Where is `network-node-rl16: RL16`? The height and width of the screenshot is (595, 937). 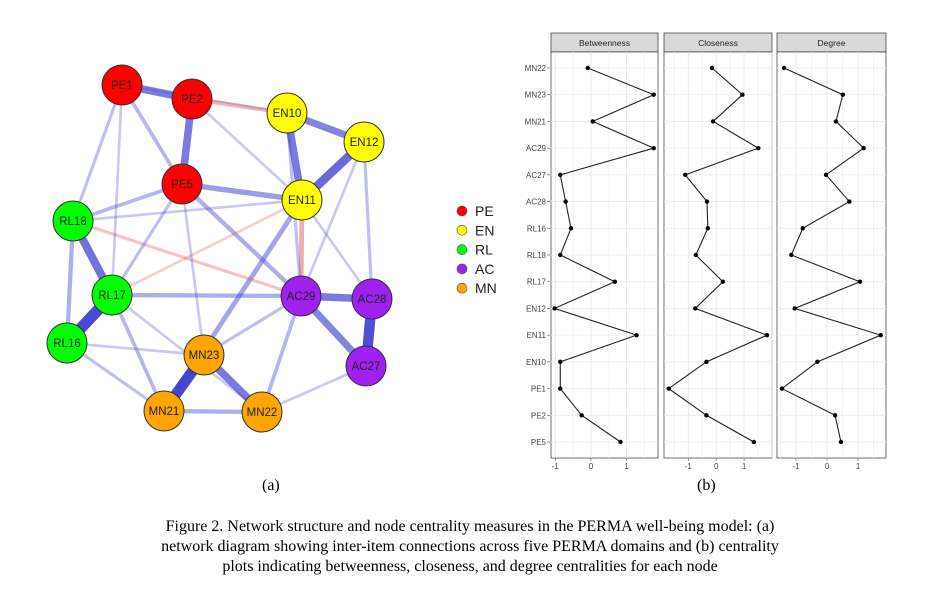
network-node-rl16: RL16 is located at coordinates (67, 343).